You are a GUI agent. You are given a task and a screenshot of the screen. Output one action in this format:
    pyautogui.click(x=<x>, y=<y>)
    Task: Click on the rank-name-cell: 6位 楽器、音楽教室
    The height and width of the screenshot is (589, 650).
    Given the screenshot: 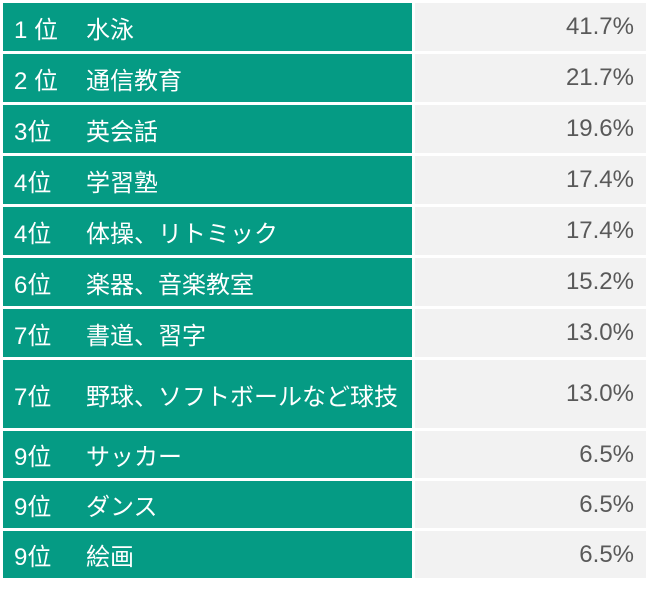 What is the action you would take?
    pyautogui.click(x=207, y=282)
    